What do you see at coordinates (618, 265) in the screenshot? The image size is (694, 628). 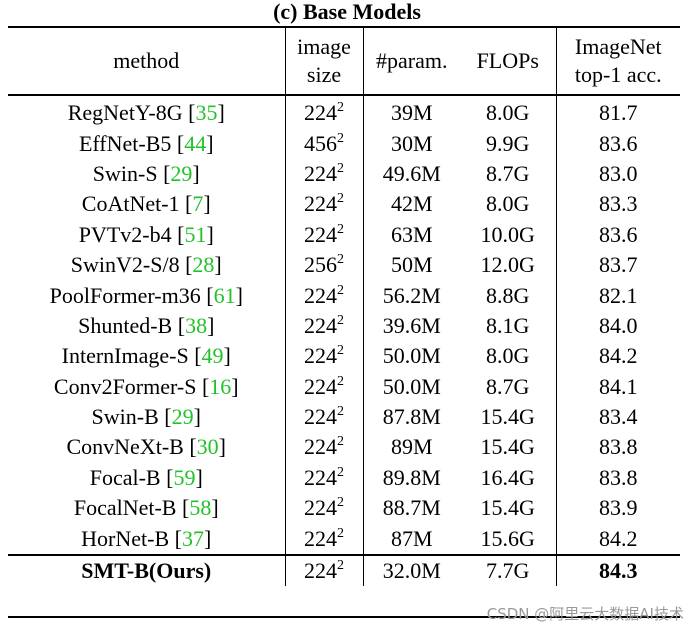 I see `accuracy-cell: 83.7` at bounding box center [618, 265].